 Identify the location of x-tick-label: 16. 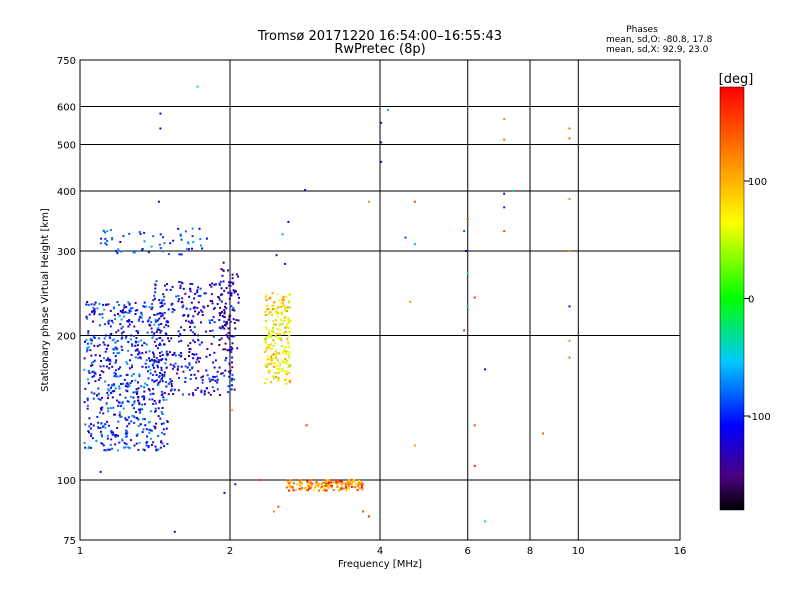
(680, 551).